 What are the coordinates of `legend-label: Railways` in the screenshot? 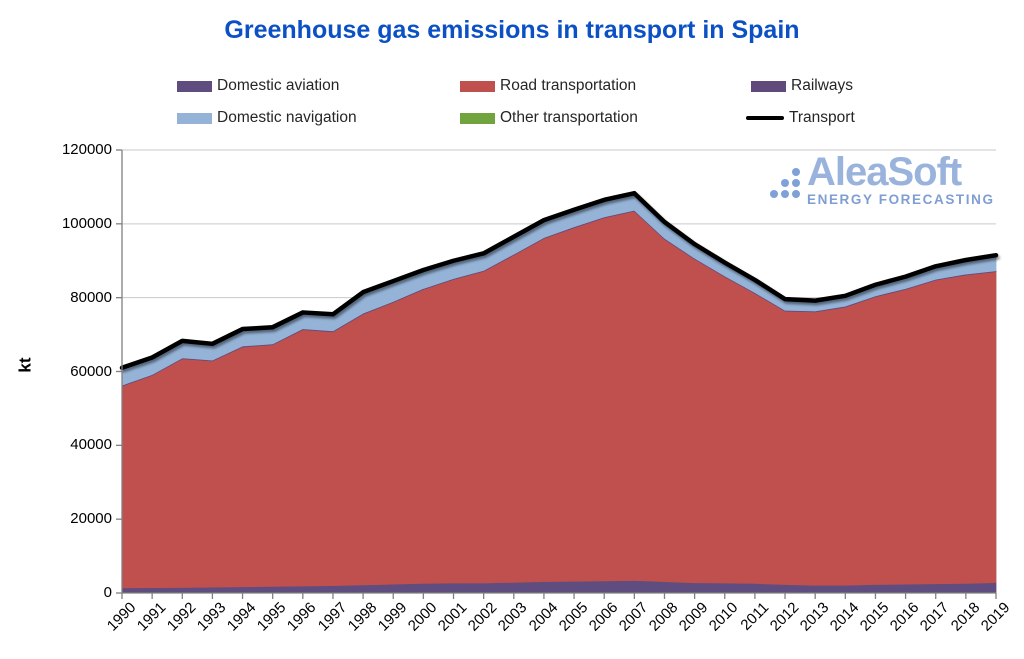 It's located at (822, 85).